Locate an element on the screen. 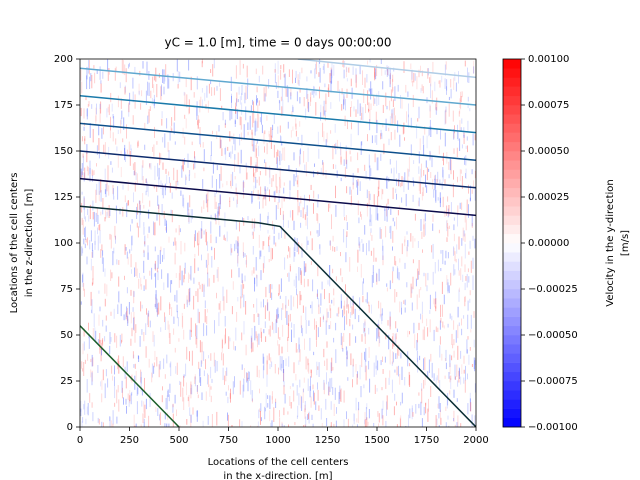  y-tick-label: 25 is located at coordinates (66, 381).